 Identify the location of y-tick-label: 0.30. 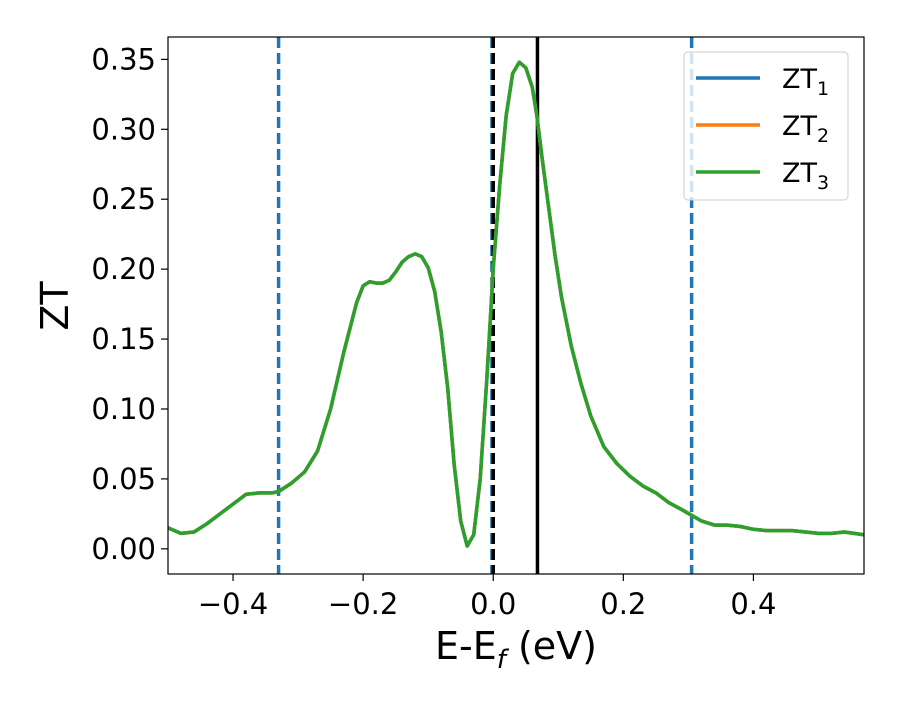
(123, 129).